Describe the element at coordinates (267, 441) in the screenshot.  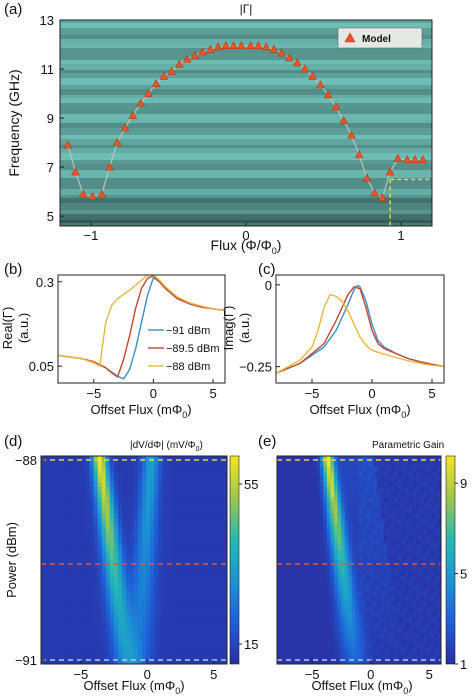
I see `panel-e-tag: (e)` at that location.